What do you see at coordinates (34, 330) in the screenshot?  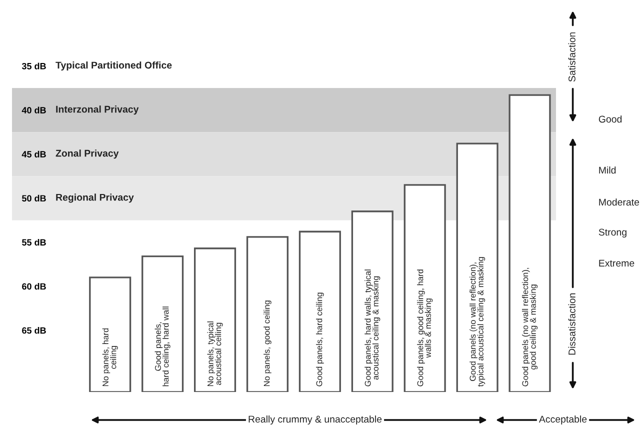 I see `y-tick-label: 65 dB` at bounding box center [34, 330].